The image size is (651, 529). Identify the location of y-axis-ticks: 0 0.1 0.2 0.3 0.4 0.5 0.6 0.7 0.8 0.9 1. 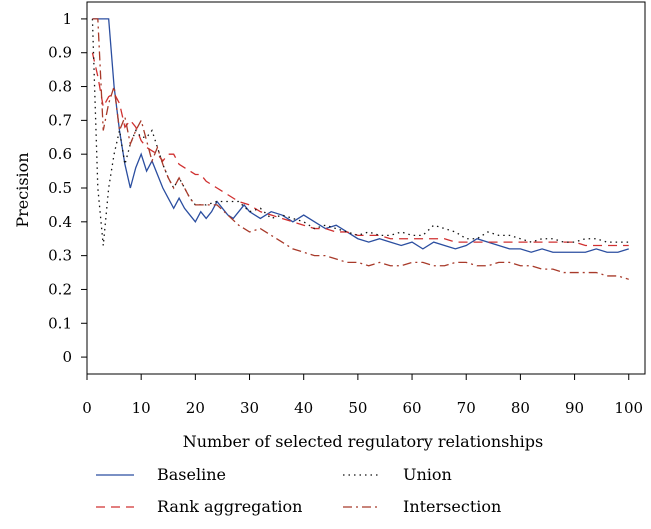
(67, 188).